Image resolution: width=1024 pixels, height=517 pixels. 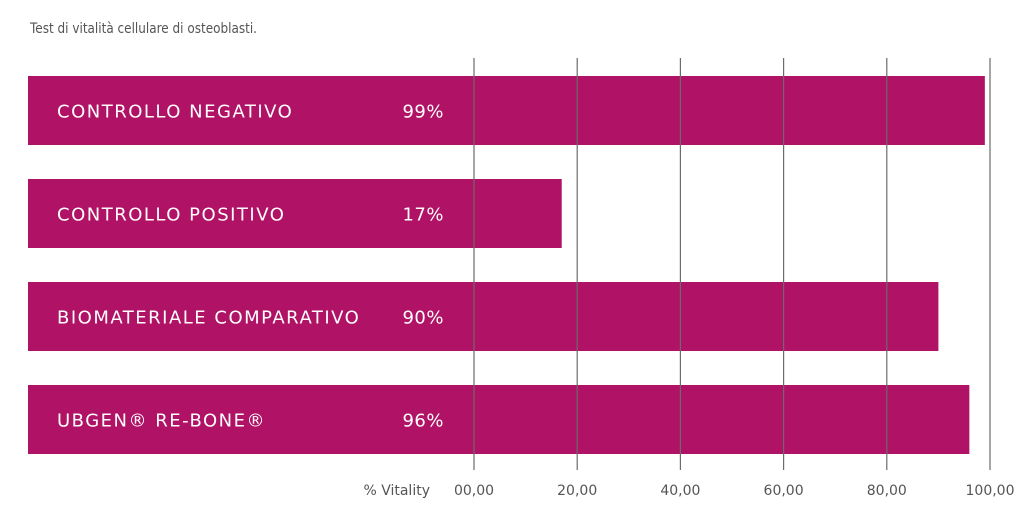 What do you see at coordinates (208, 318) in the screenshot?
I see `category-label-2: BIOMATERIALE COMPARATIVO` at bounding box center [208, 318].